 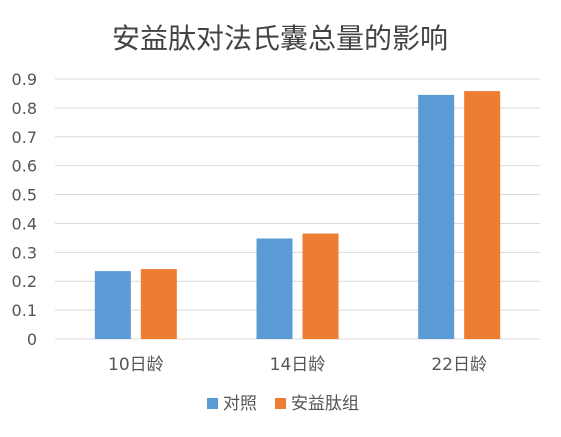 I want to click on y-tick-label: 0.8, so click(x=24, y=108).